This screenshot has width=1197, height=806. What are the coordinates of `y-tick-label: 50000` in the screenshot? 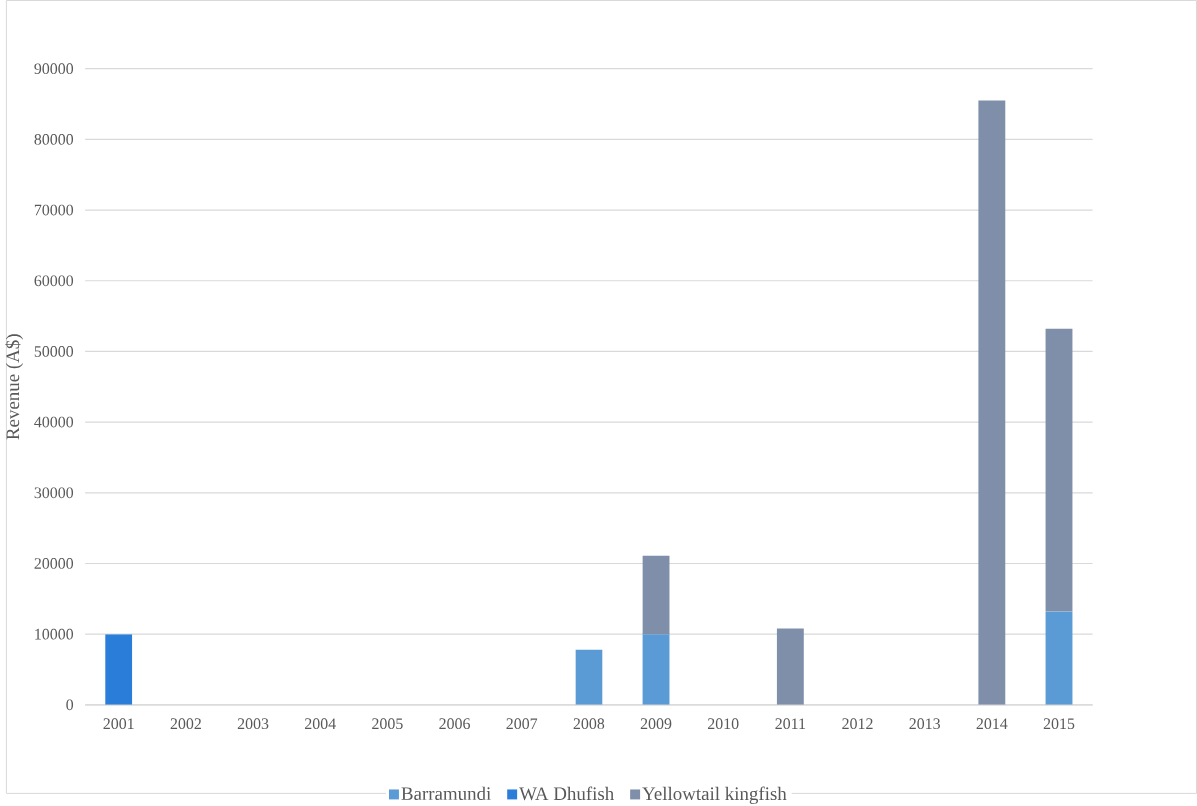 It's located at (54, 351).